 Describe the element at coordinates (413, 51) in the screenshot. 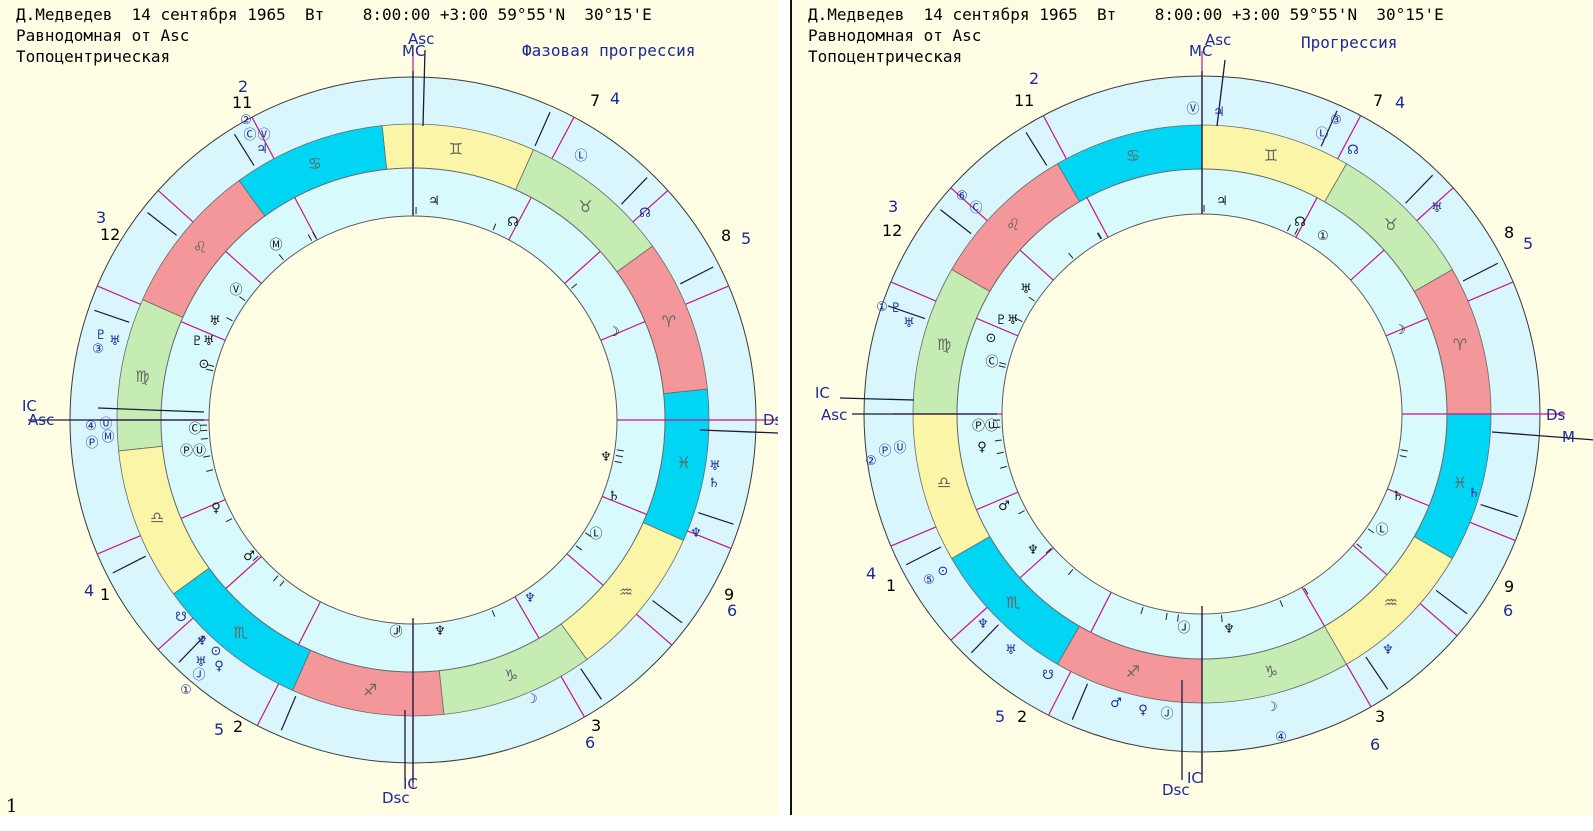

I see `axis-label-mc: MC` at that location.